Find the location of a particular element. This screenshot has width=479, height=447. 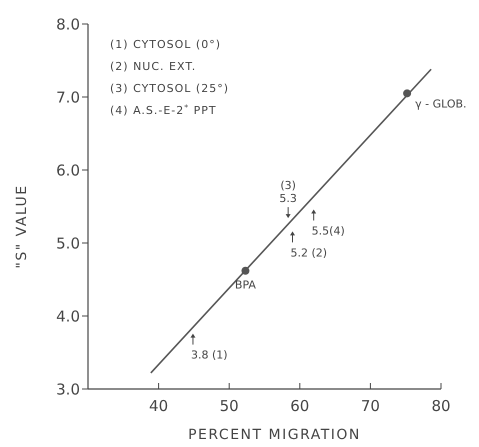

y-axis-title: "S" VALUE is located at coordinates (22, 226).